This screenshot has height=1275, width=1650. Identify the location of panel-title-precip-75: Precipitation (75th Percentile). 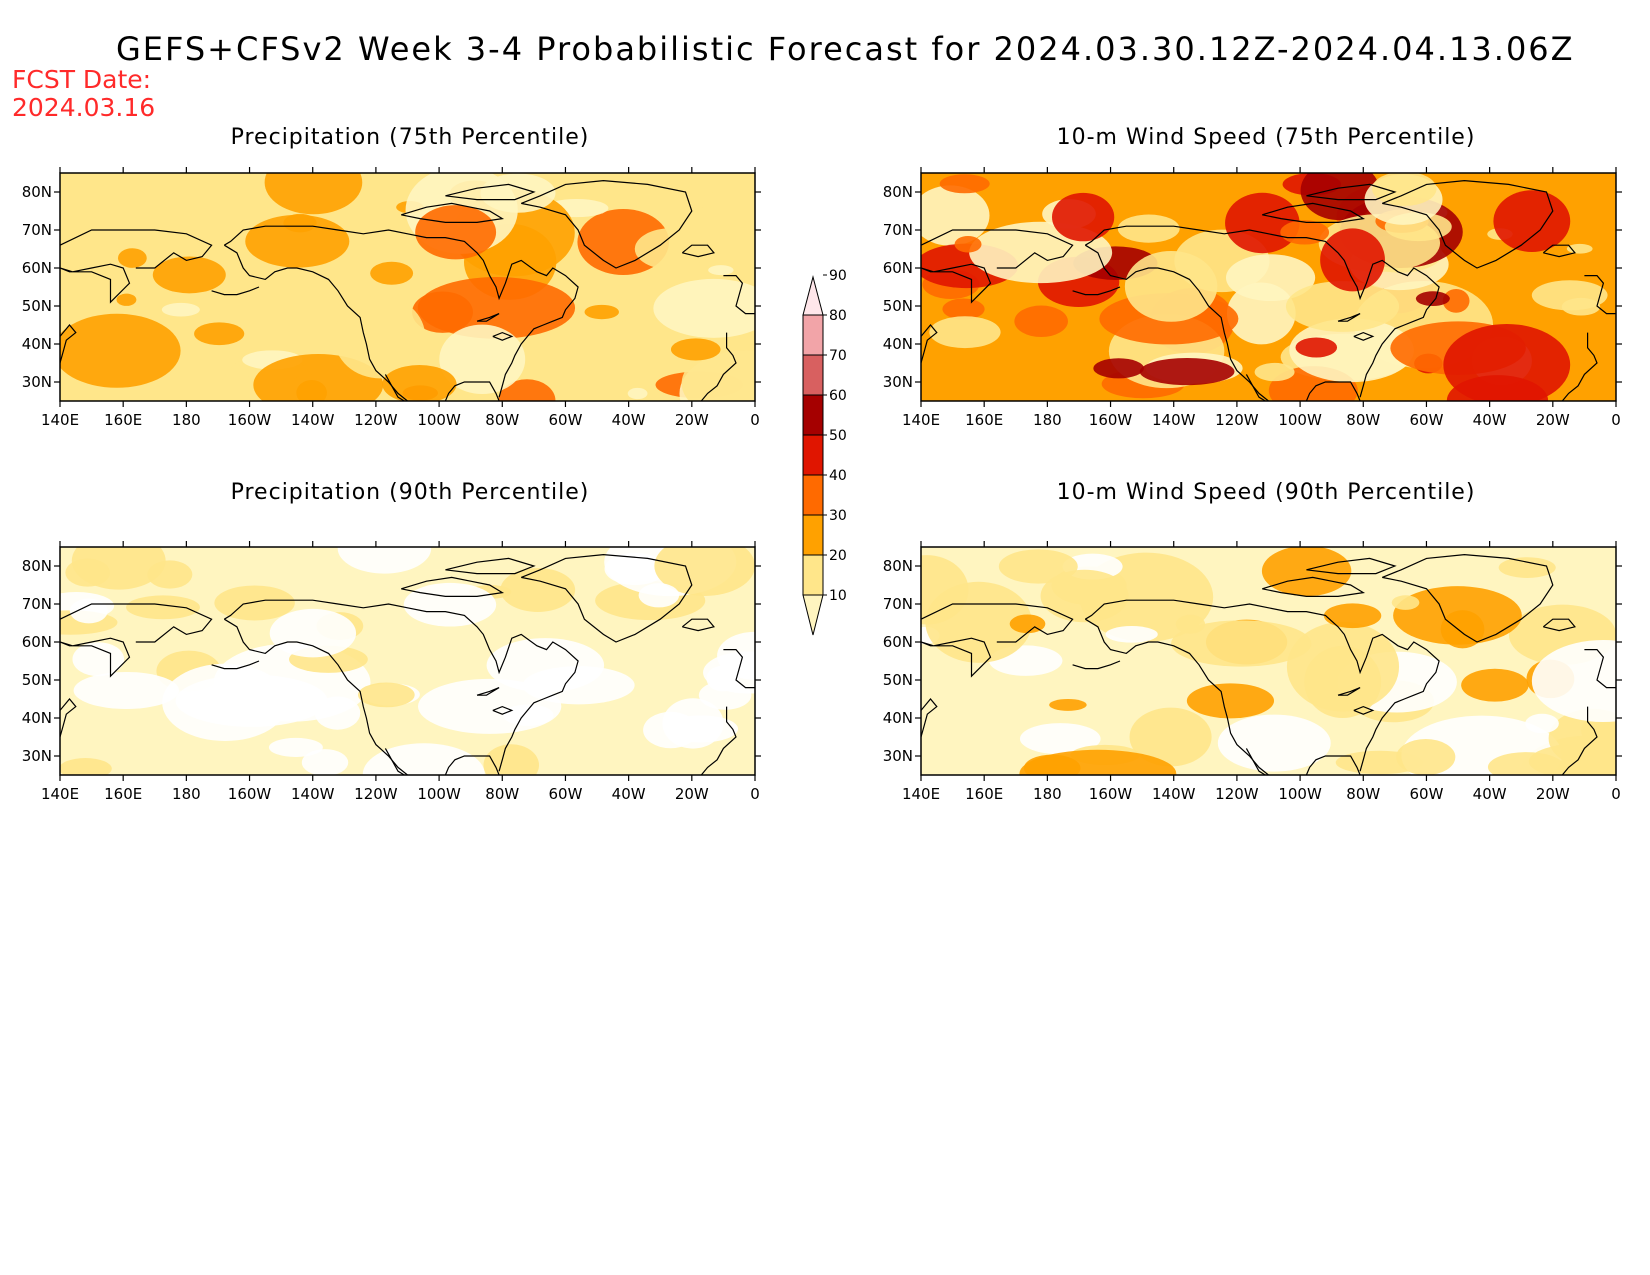
(410, 137).